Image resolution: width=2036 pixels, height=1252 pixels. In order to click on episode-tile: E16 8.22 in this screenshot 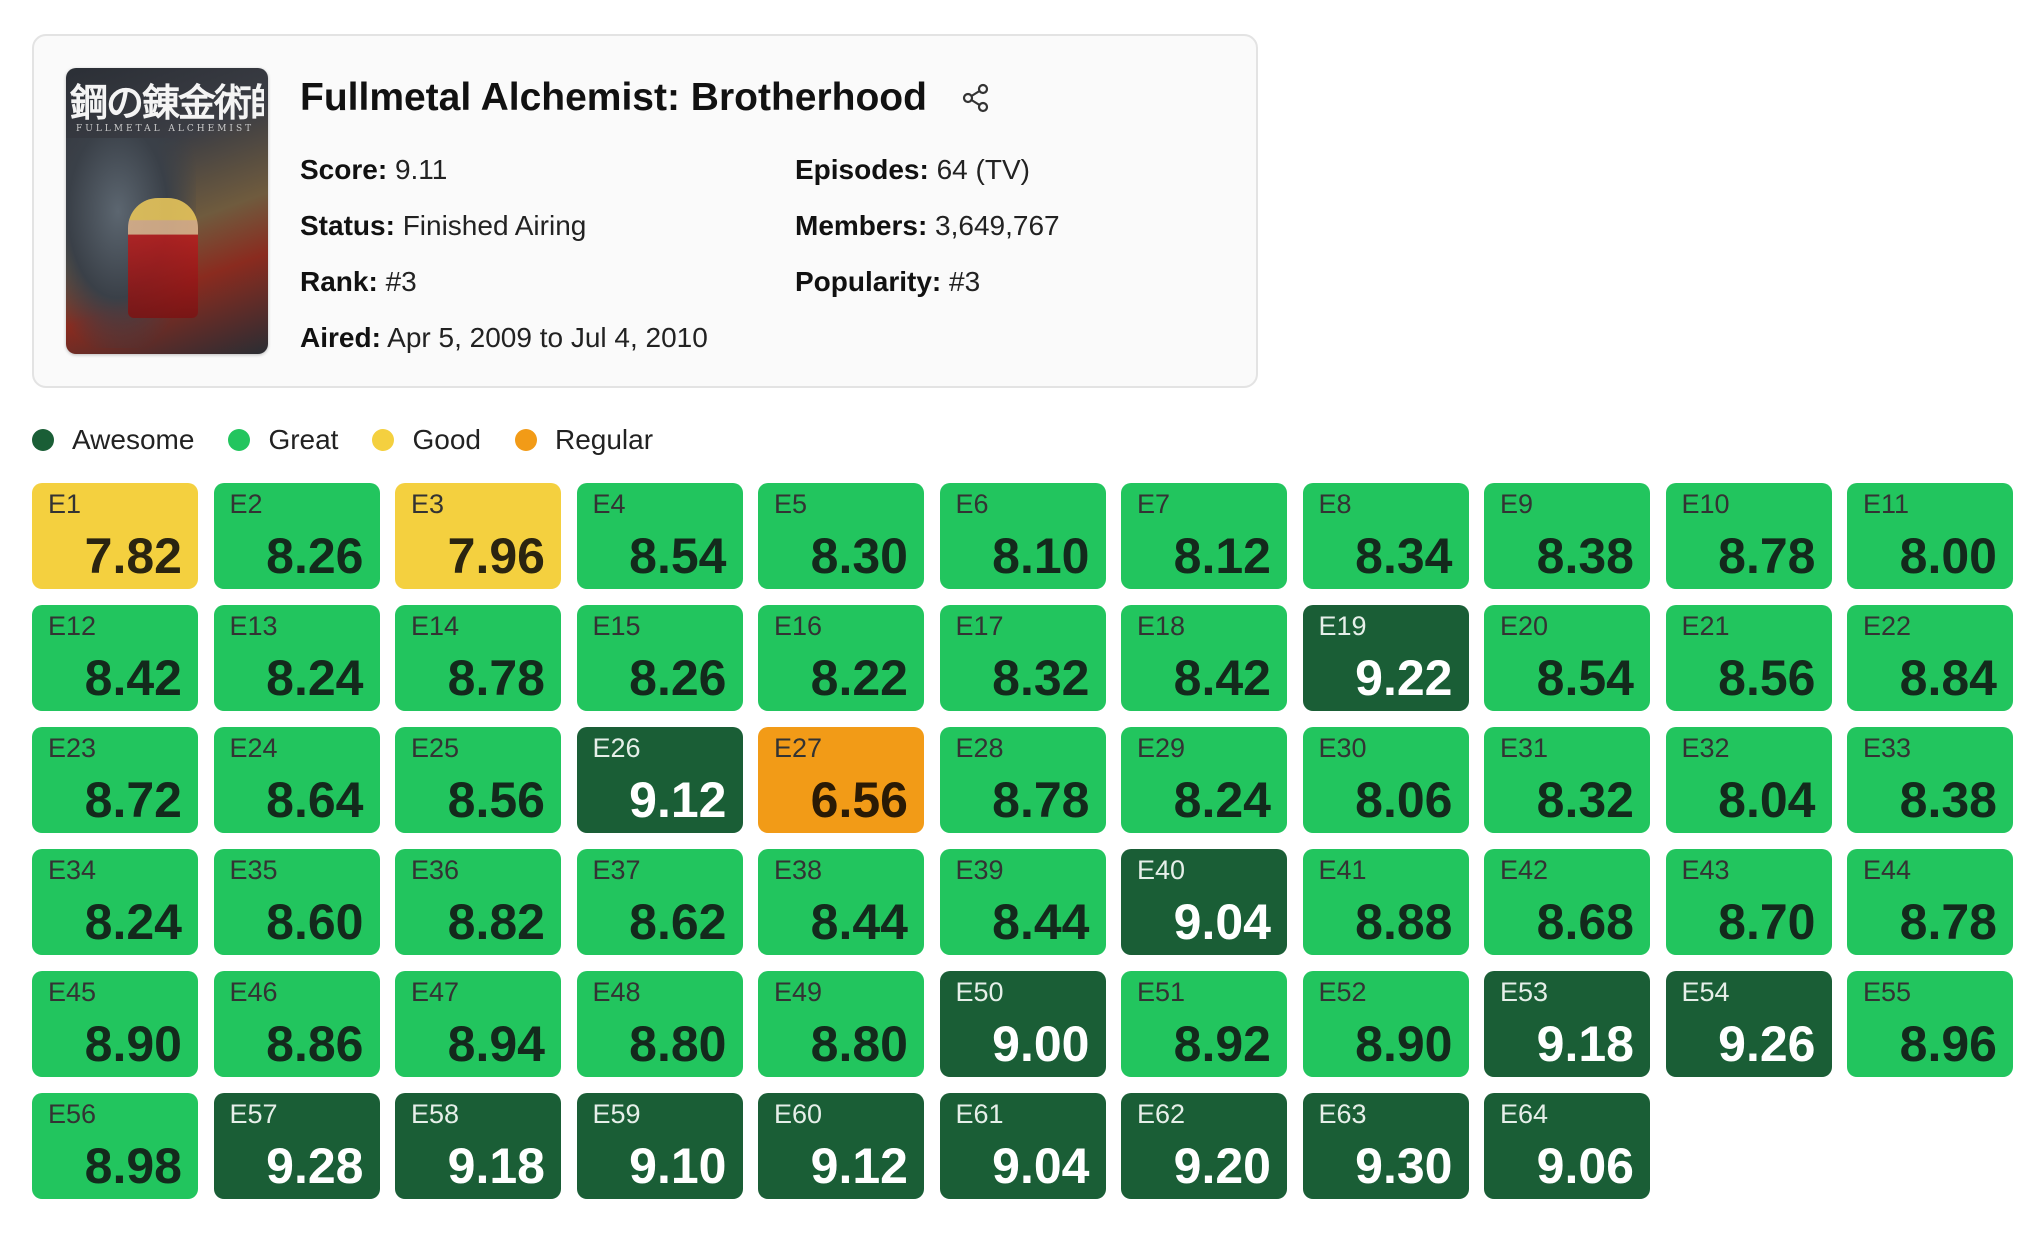, I will do `click(841, 658)`.